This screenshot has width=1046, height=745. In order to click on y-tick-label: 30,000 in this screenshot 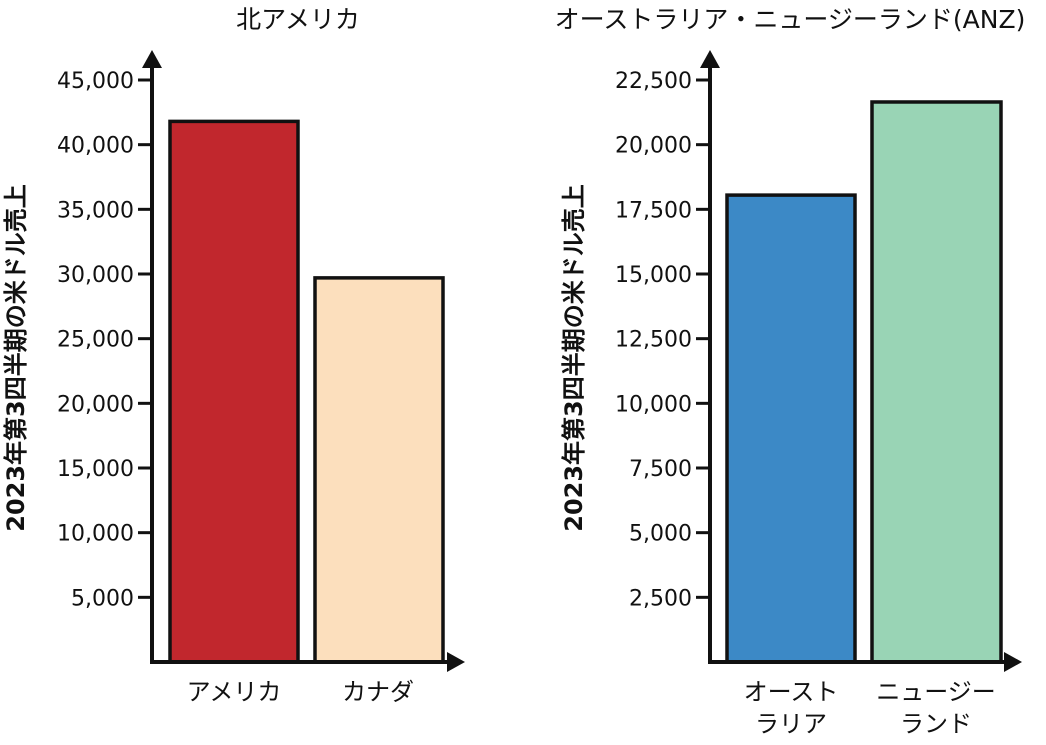, I will do `click(95, 275)`.